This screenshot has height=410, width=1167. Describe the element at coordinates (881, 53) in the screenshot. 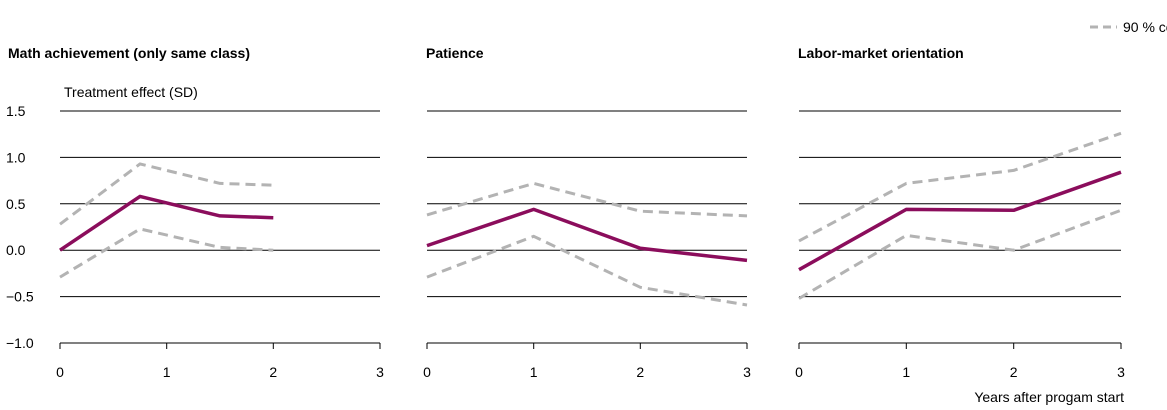

I see `panel-title-labor: Labor-market orientation` at that location.